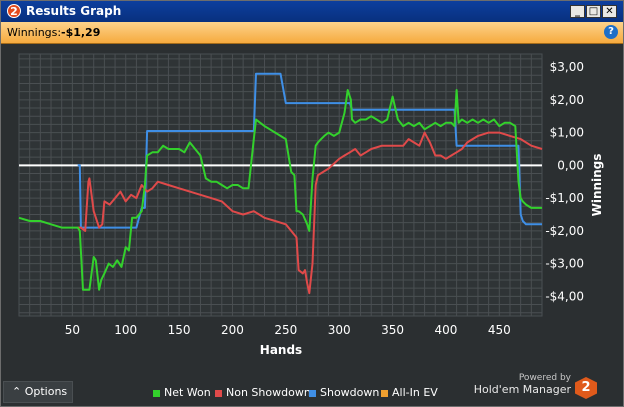  What do you see at coordinates (445, 330) in the screenshot?
I see `x-tick-label: 400` at bounding box center [445, 330].